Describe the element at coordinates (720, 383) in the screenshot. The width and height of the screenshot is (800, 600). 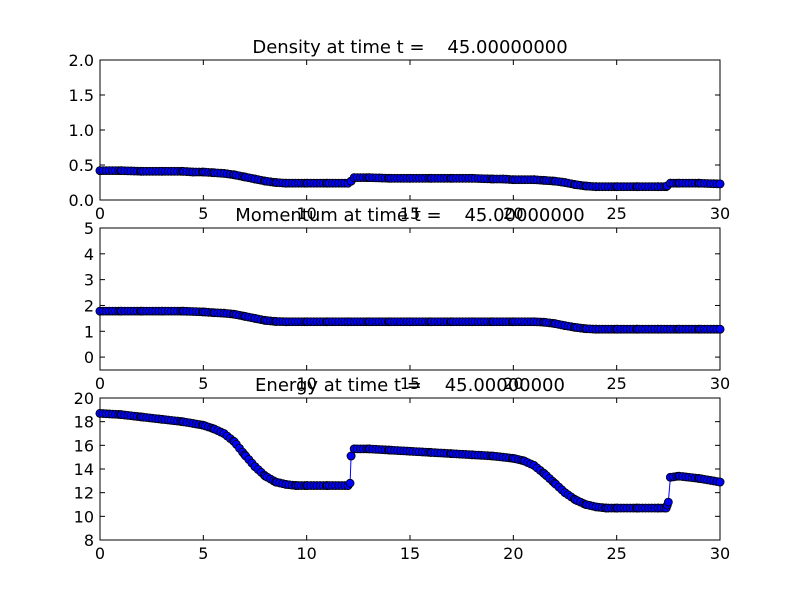
I see `momentum-x-tick-label: 30` at that location.